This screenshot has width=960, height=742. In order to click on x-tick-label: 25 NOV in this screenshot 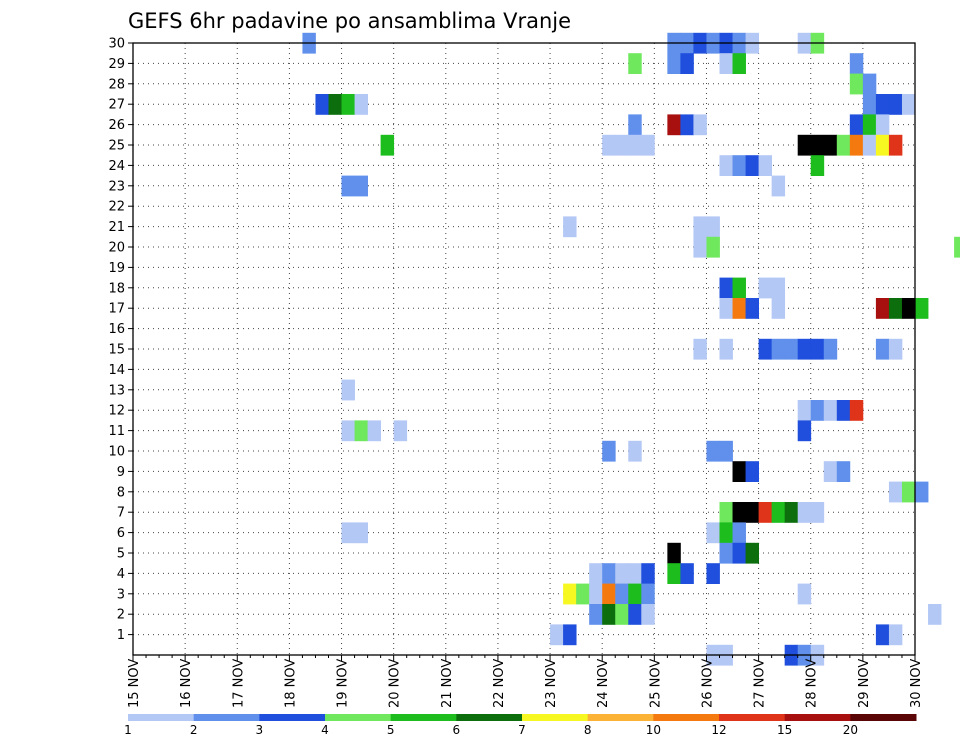, I will do `click(655, 683)`.